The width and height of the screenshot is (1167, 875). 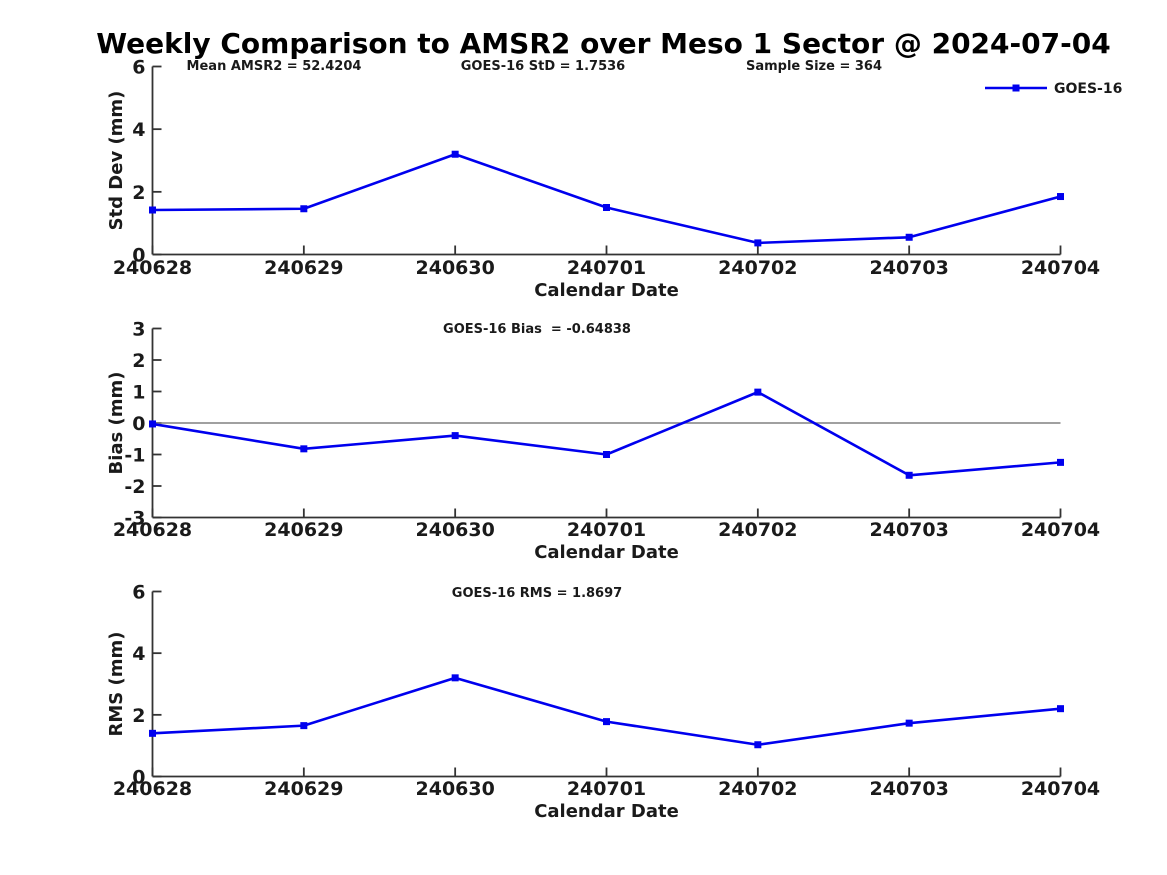 I want to click on y-tick-label: -1, so click(x=134, y=456).